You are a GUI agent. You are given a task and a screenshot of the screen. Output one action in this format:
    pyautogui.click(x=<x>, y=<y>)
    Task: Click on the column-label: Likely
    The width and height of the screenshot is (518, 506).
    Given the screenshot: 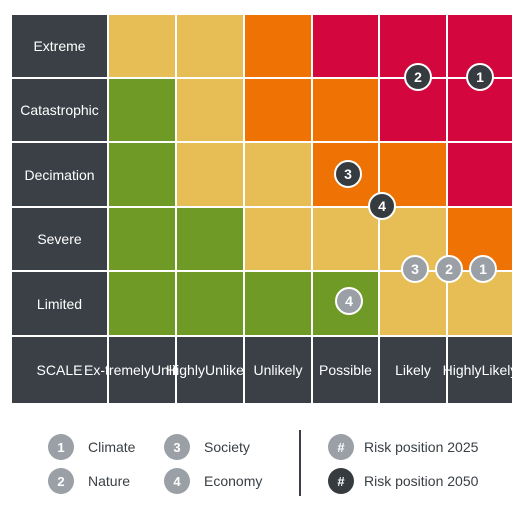 What is the action you would take?
    pyautogui.click(x=413, y=370)
    